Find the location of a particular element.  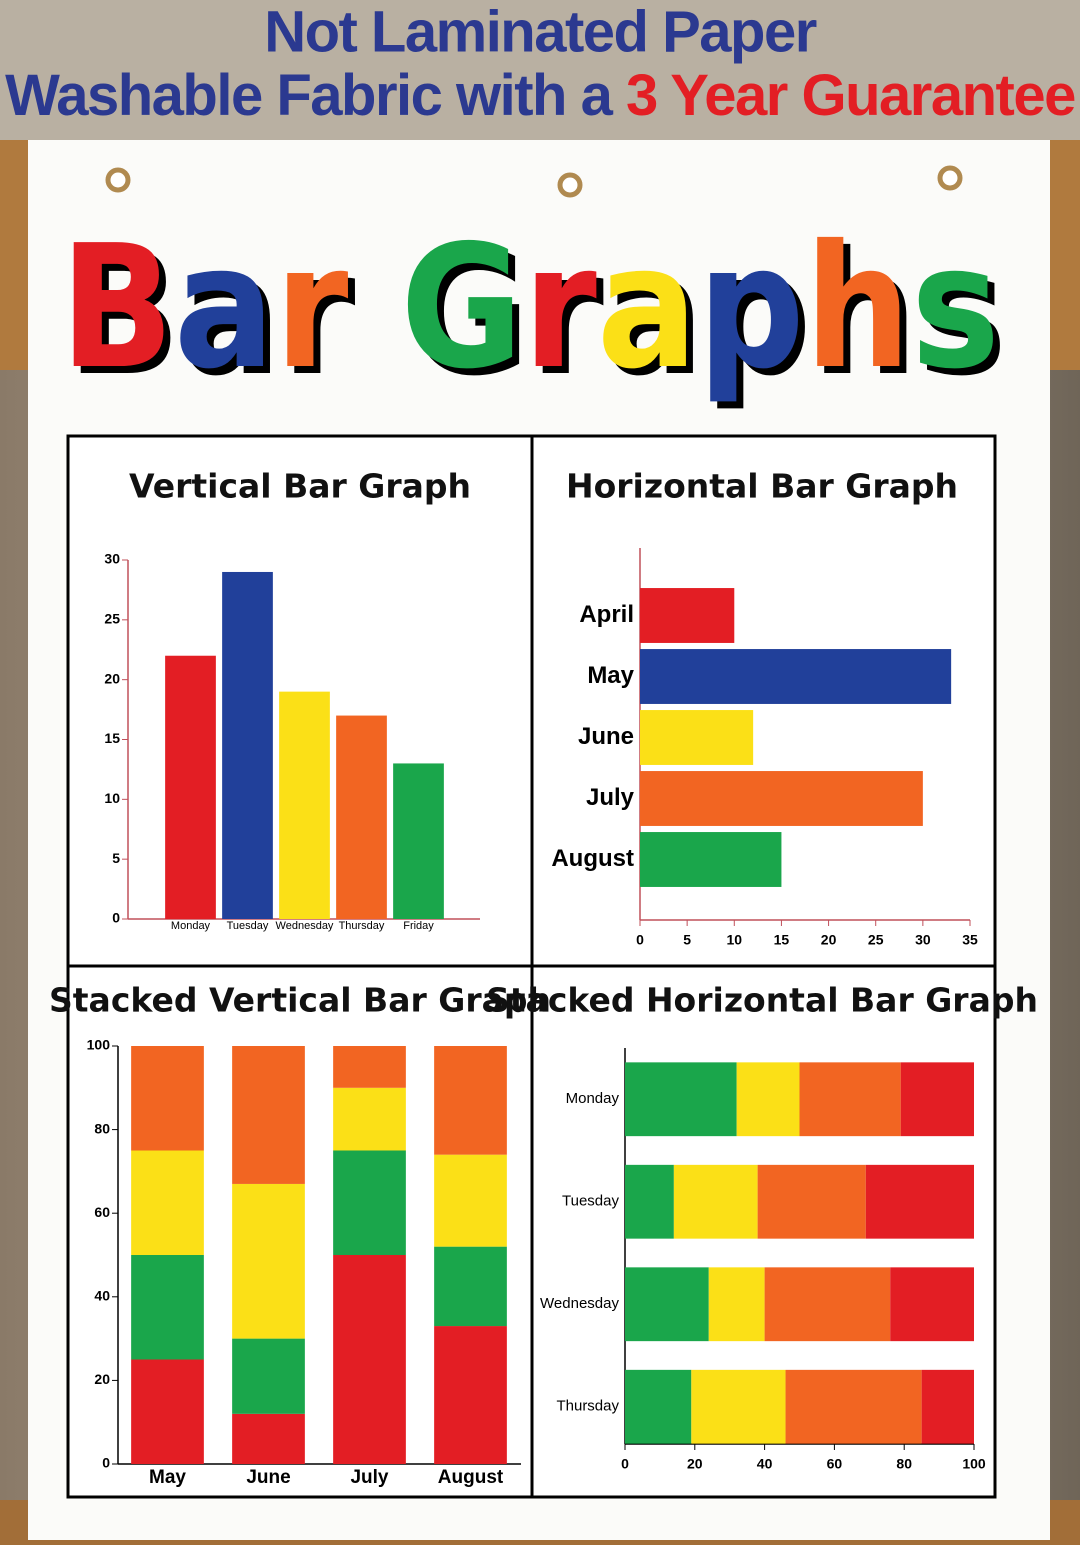

x-tick-label: 35 is located at coordinates (970, 940).